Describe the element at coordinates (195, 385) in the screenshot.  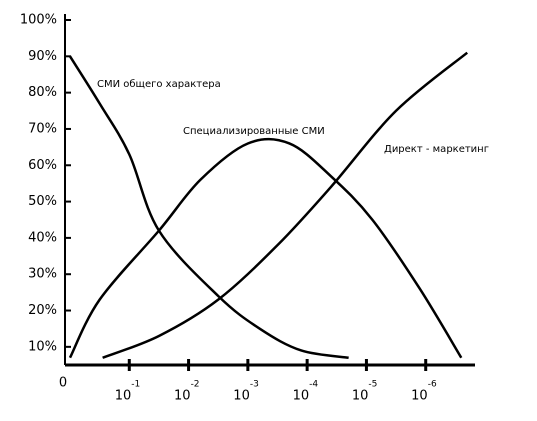
I see `x-tick-exponent: -2` at that location.